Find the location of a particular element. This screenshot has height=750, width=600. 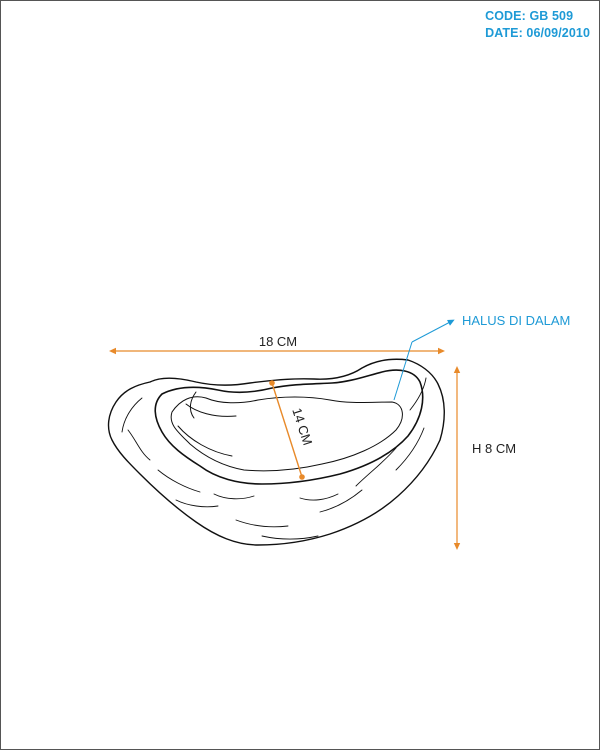

callout-label: HALUS DI DALAM is located at coordinates (516, 320).